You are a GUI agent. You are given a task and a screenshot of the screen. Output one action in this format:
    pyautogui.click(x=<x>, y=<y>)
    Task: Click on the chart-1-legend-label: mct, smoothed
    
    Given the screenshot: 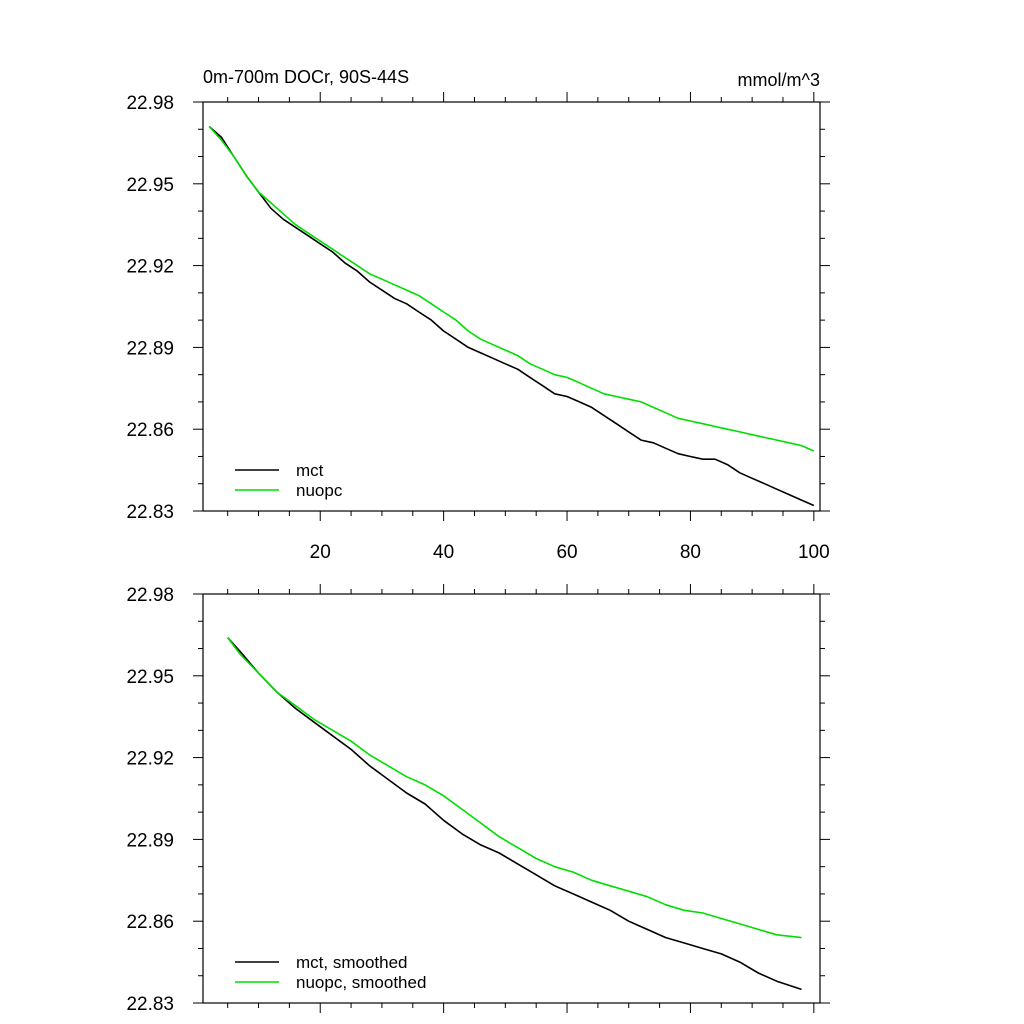 What is the action you would take?
    pyautogui.click(x=352, y=962)
    